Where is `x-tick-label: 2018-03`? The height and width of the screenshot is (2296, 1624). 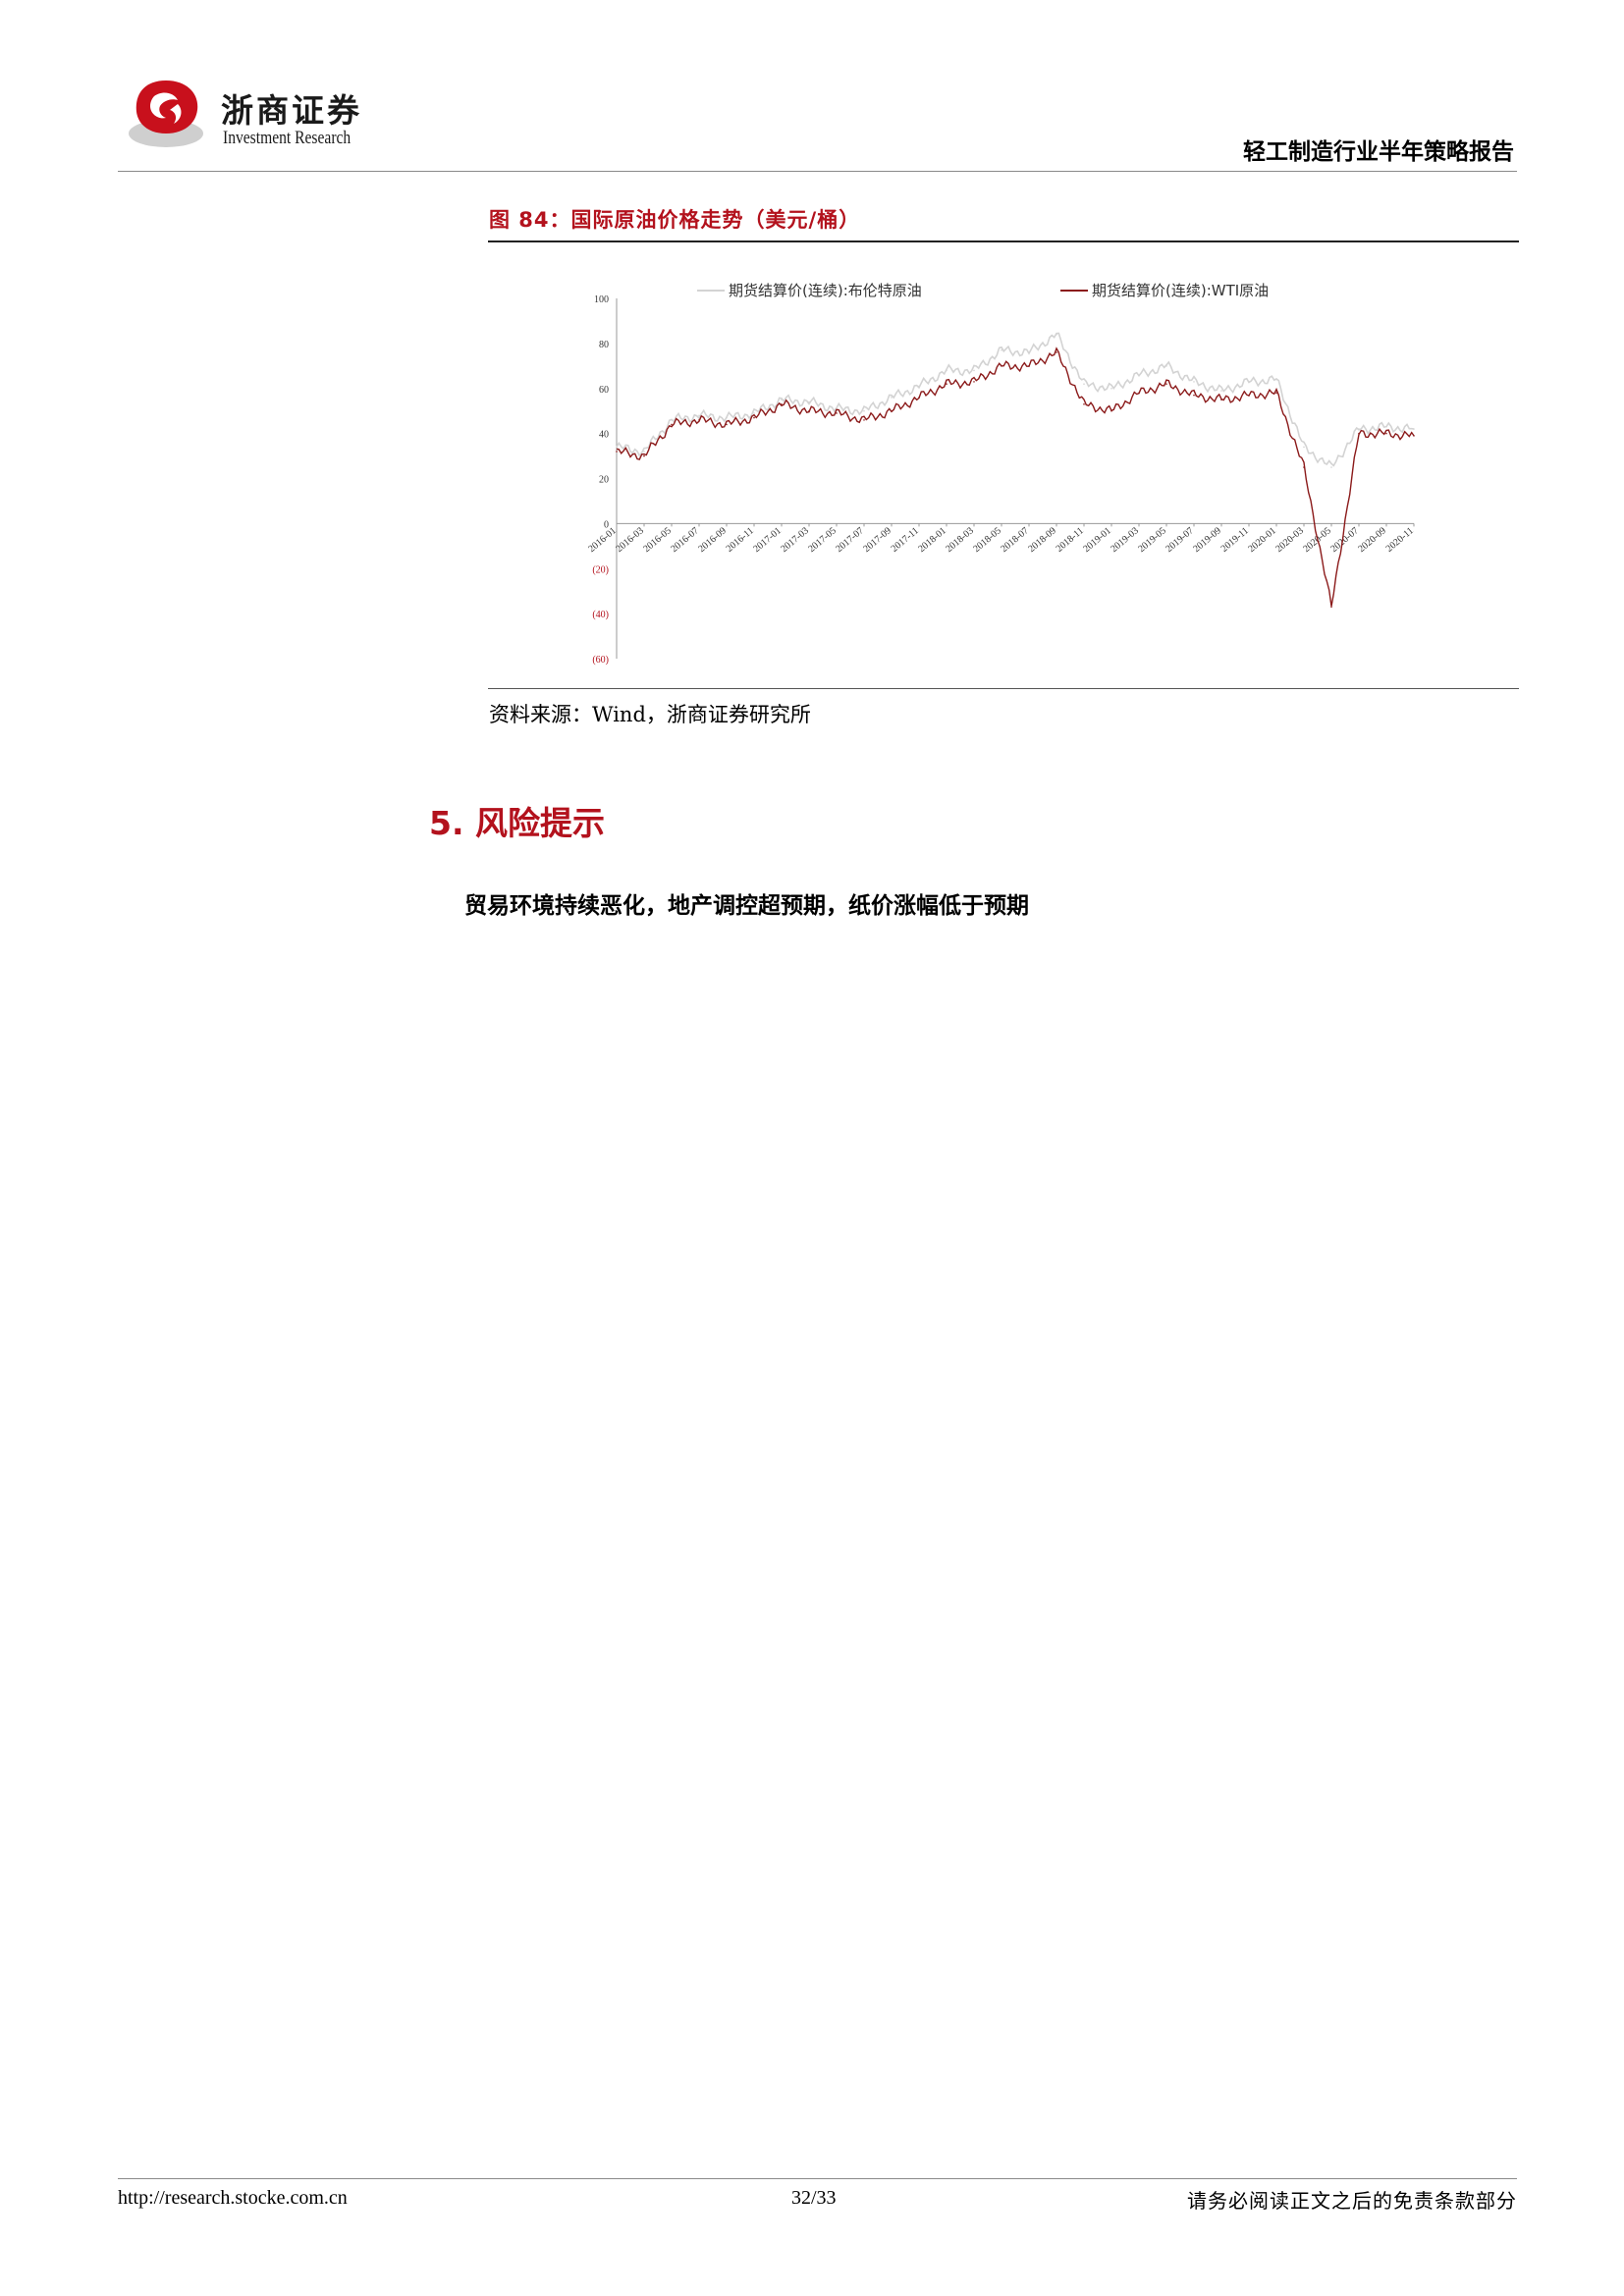
x-tick-label: 2018-03 is located at coordinates (960, 540).